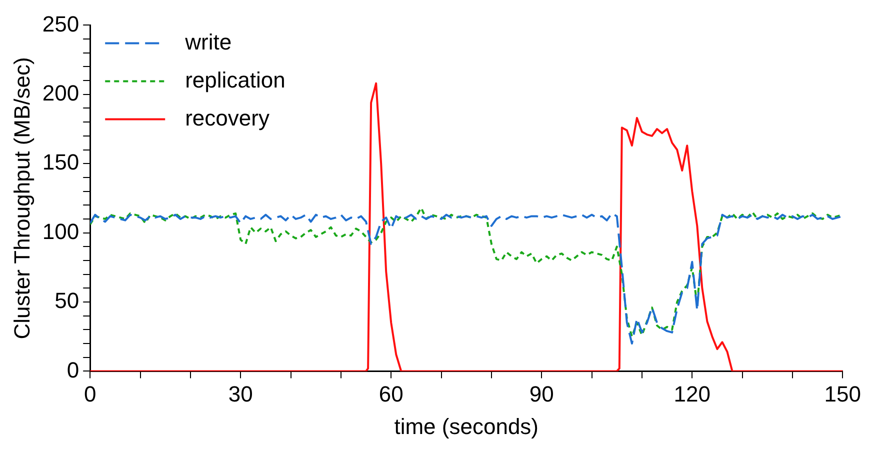  I want to click on x-tick-label: 150, so click(843, 393).